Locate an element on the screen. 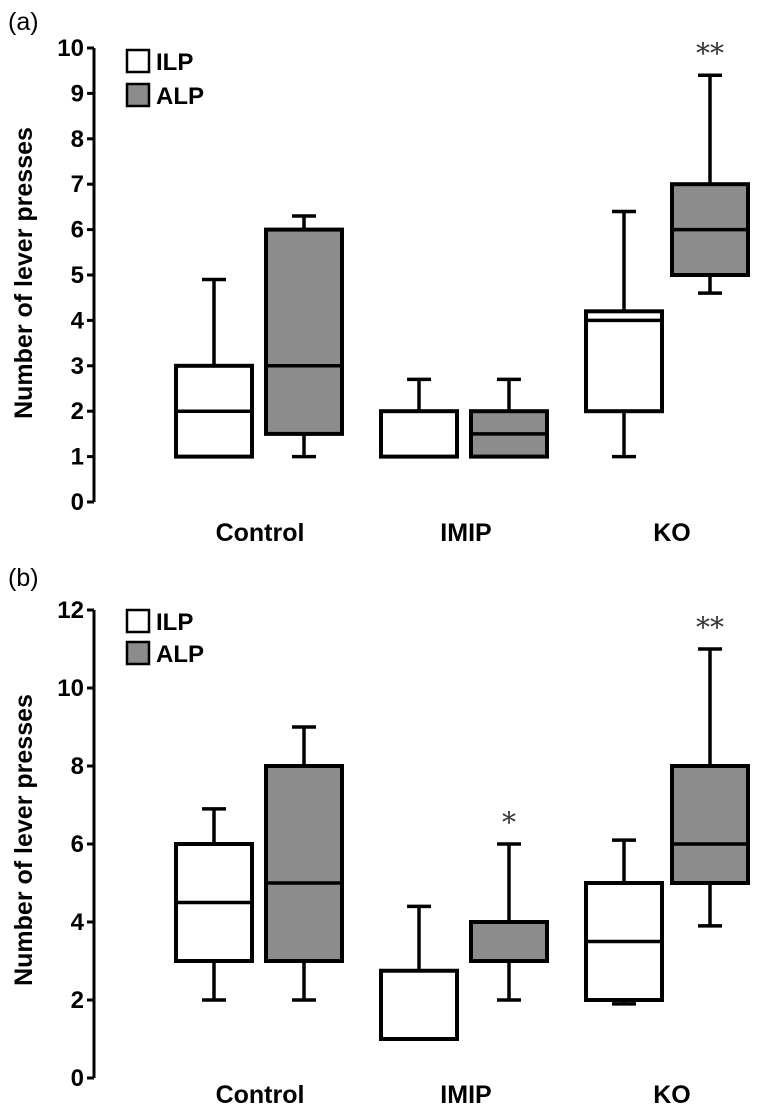 Image resolution: width=758 pixels, height=1113 pixels. y-tick-label: 9 is located at coordinates (77, 93).